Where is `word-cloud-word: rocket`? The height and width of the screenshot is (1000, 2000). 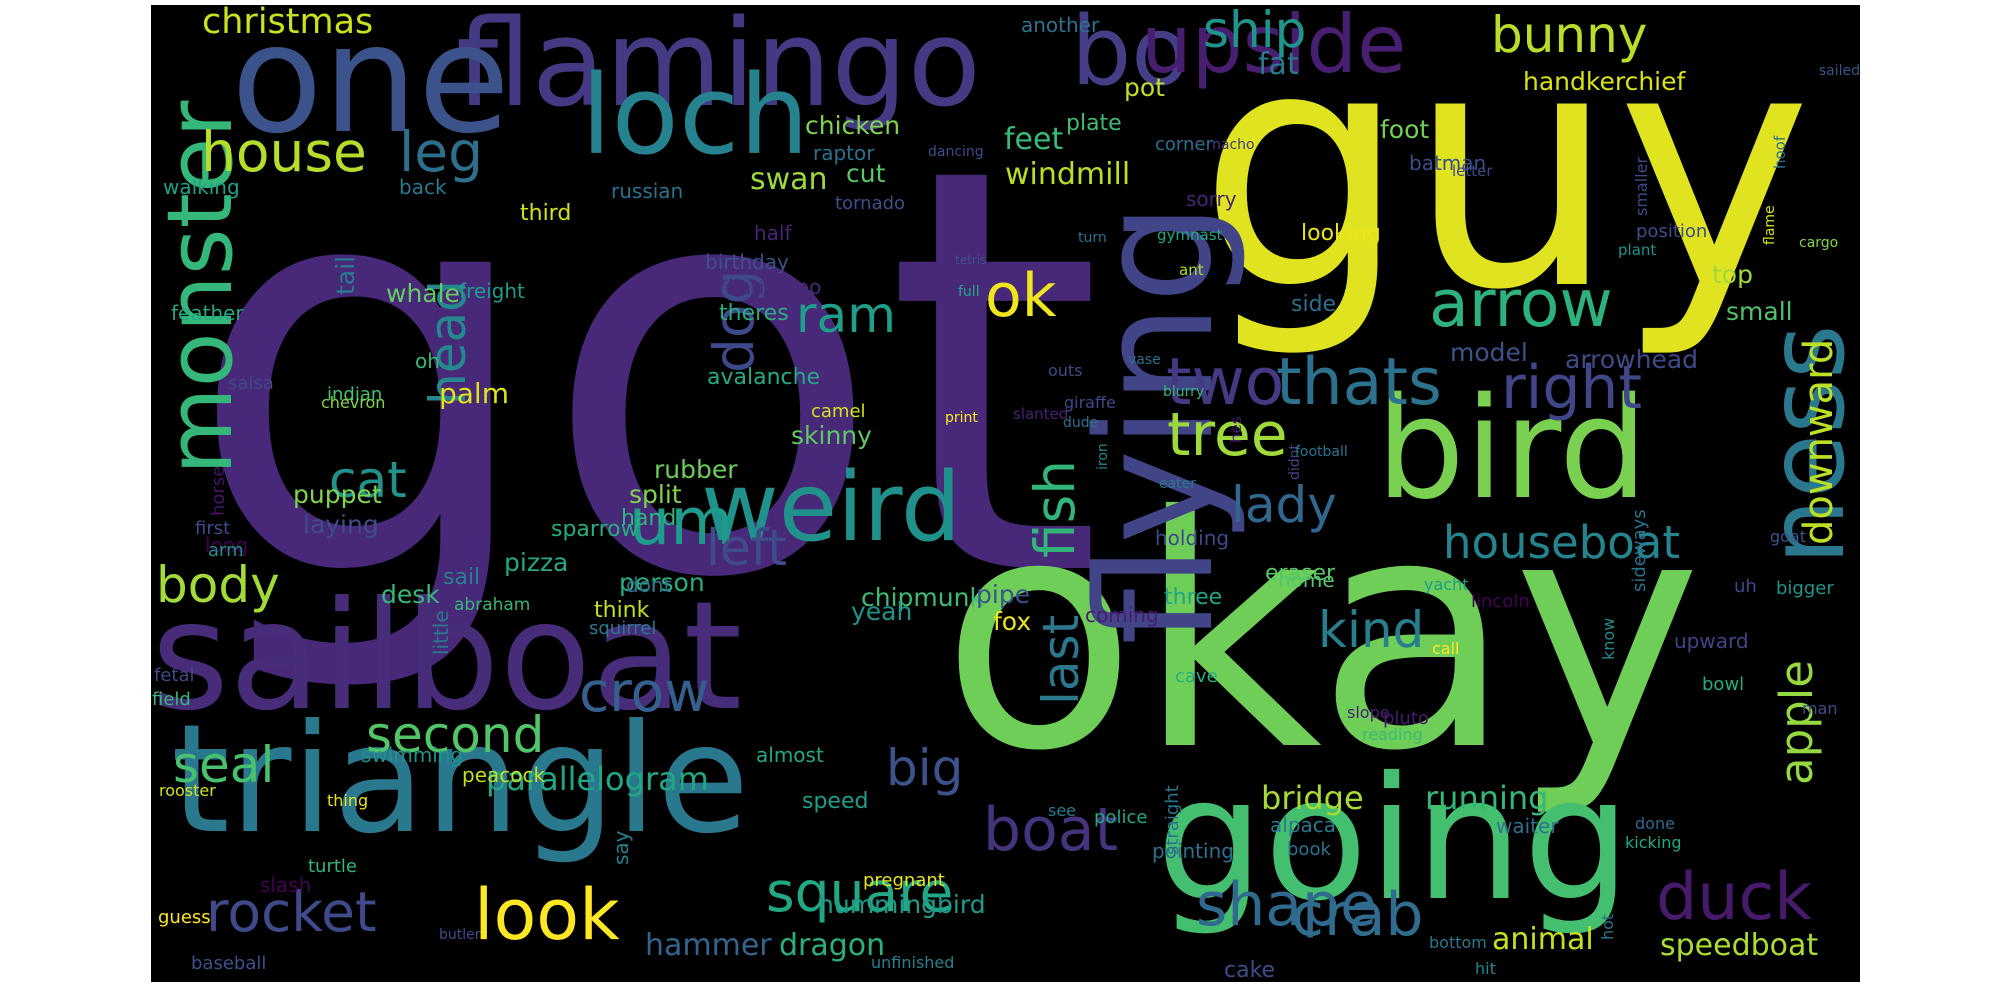 word-cloud-word: rocket is located at coordinates (291, 912).